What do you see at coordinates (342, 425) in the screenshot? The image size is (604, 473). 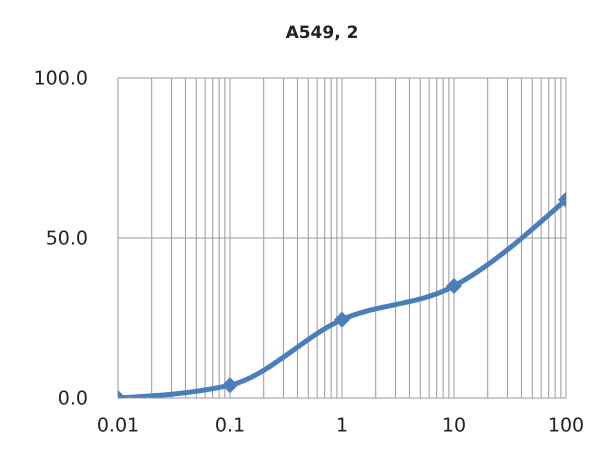 I see `x-tick-label: 1` at bounding box center [342, 425].